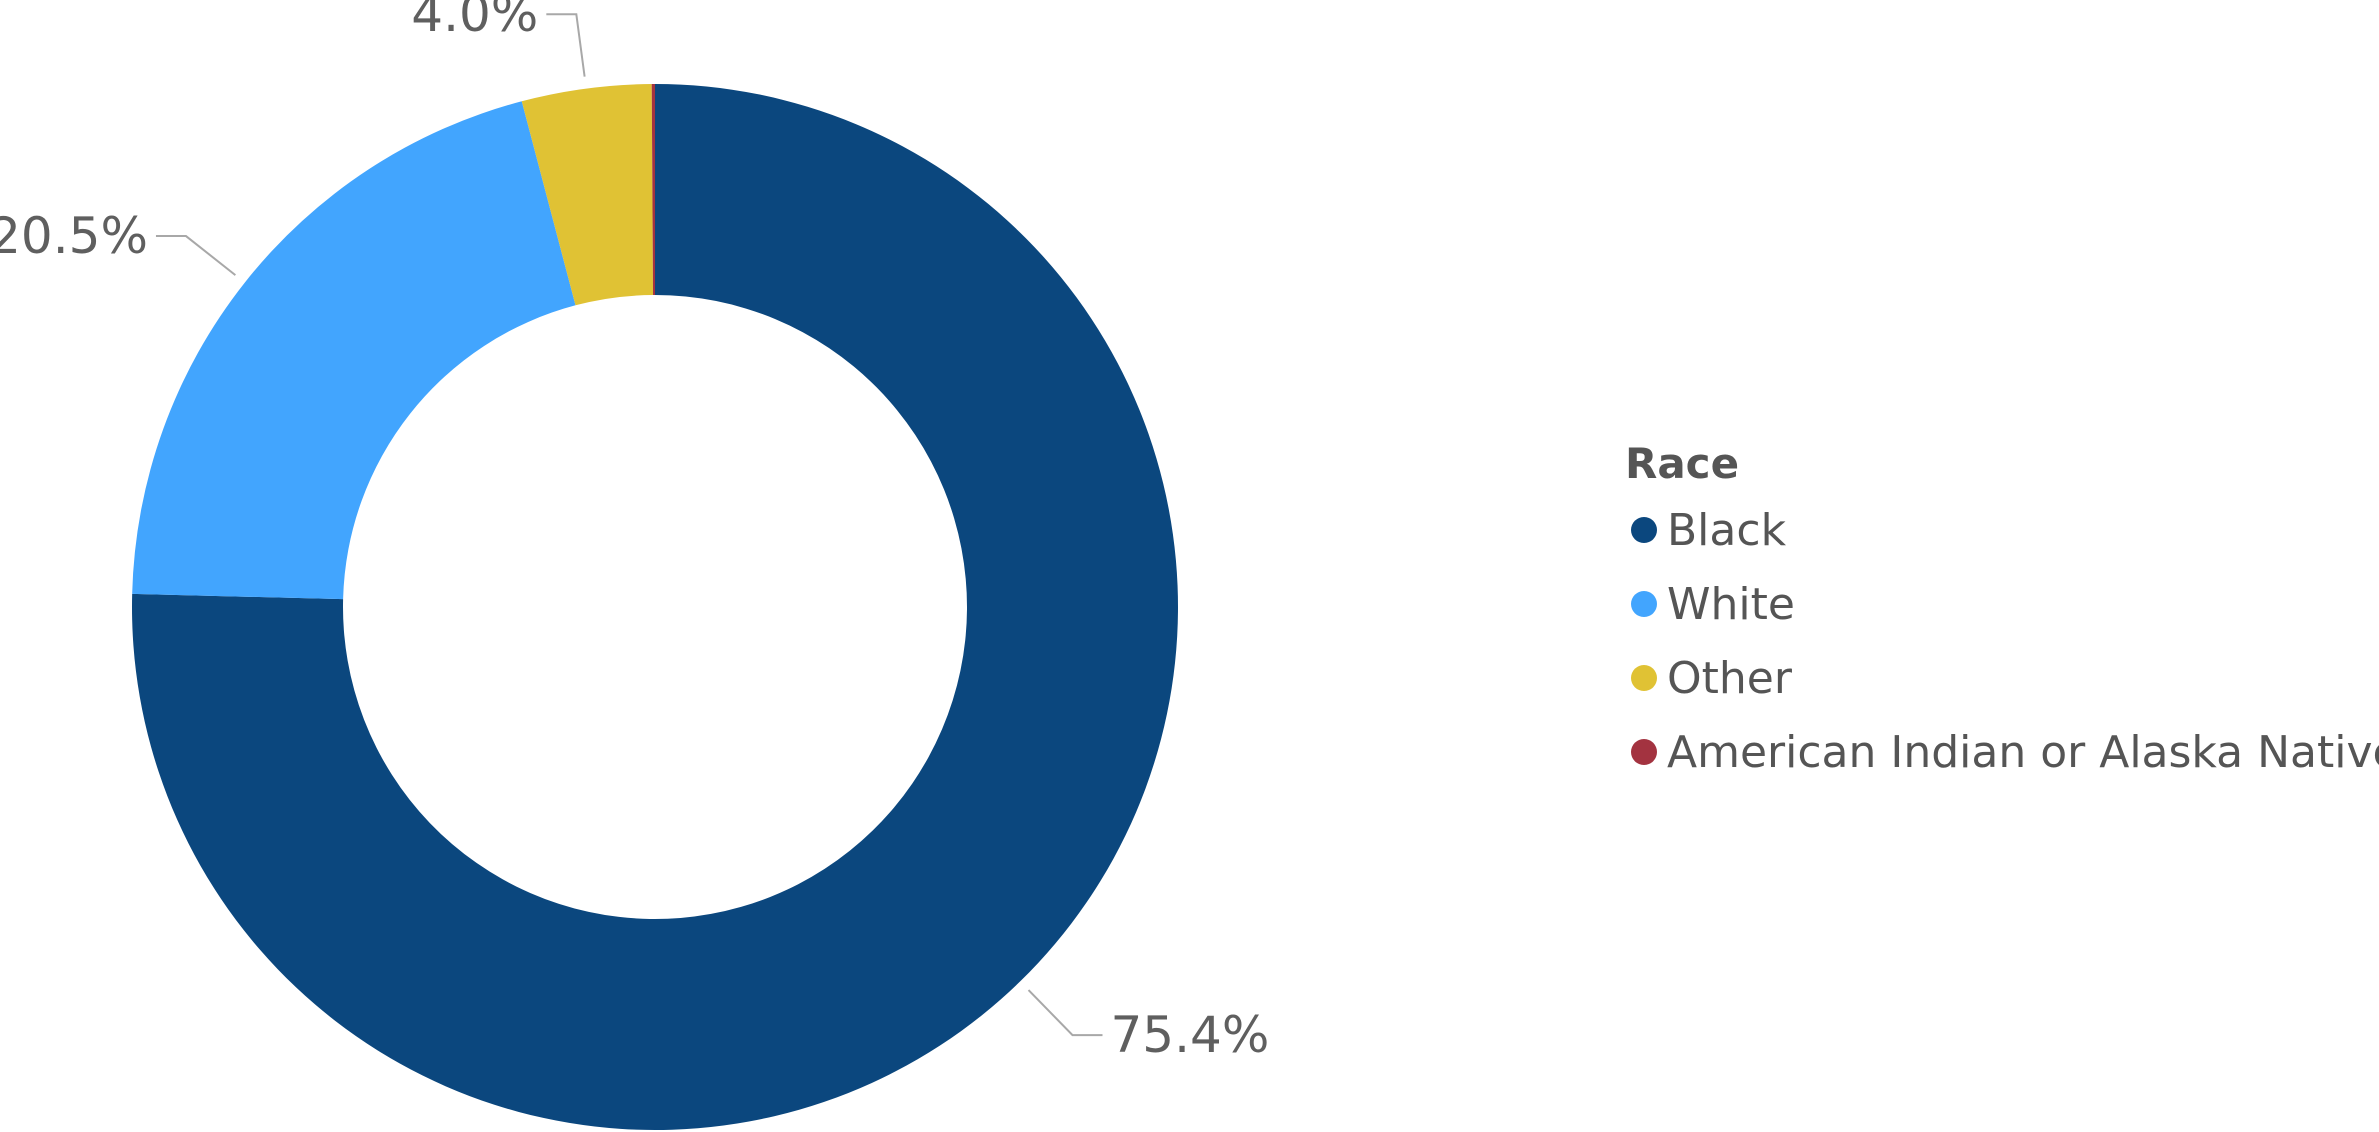 This screenshot has width=2379, height=1132. I want to click on data-label-black: 75.4%, so click(1190, 1035).